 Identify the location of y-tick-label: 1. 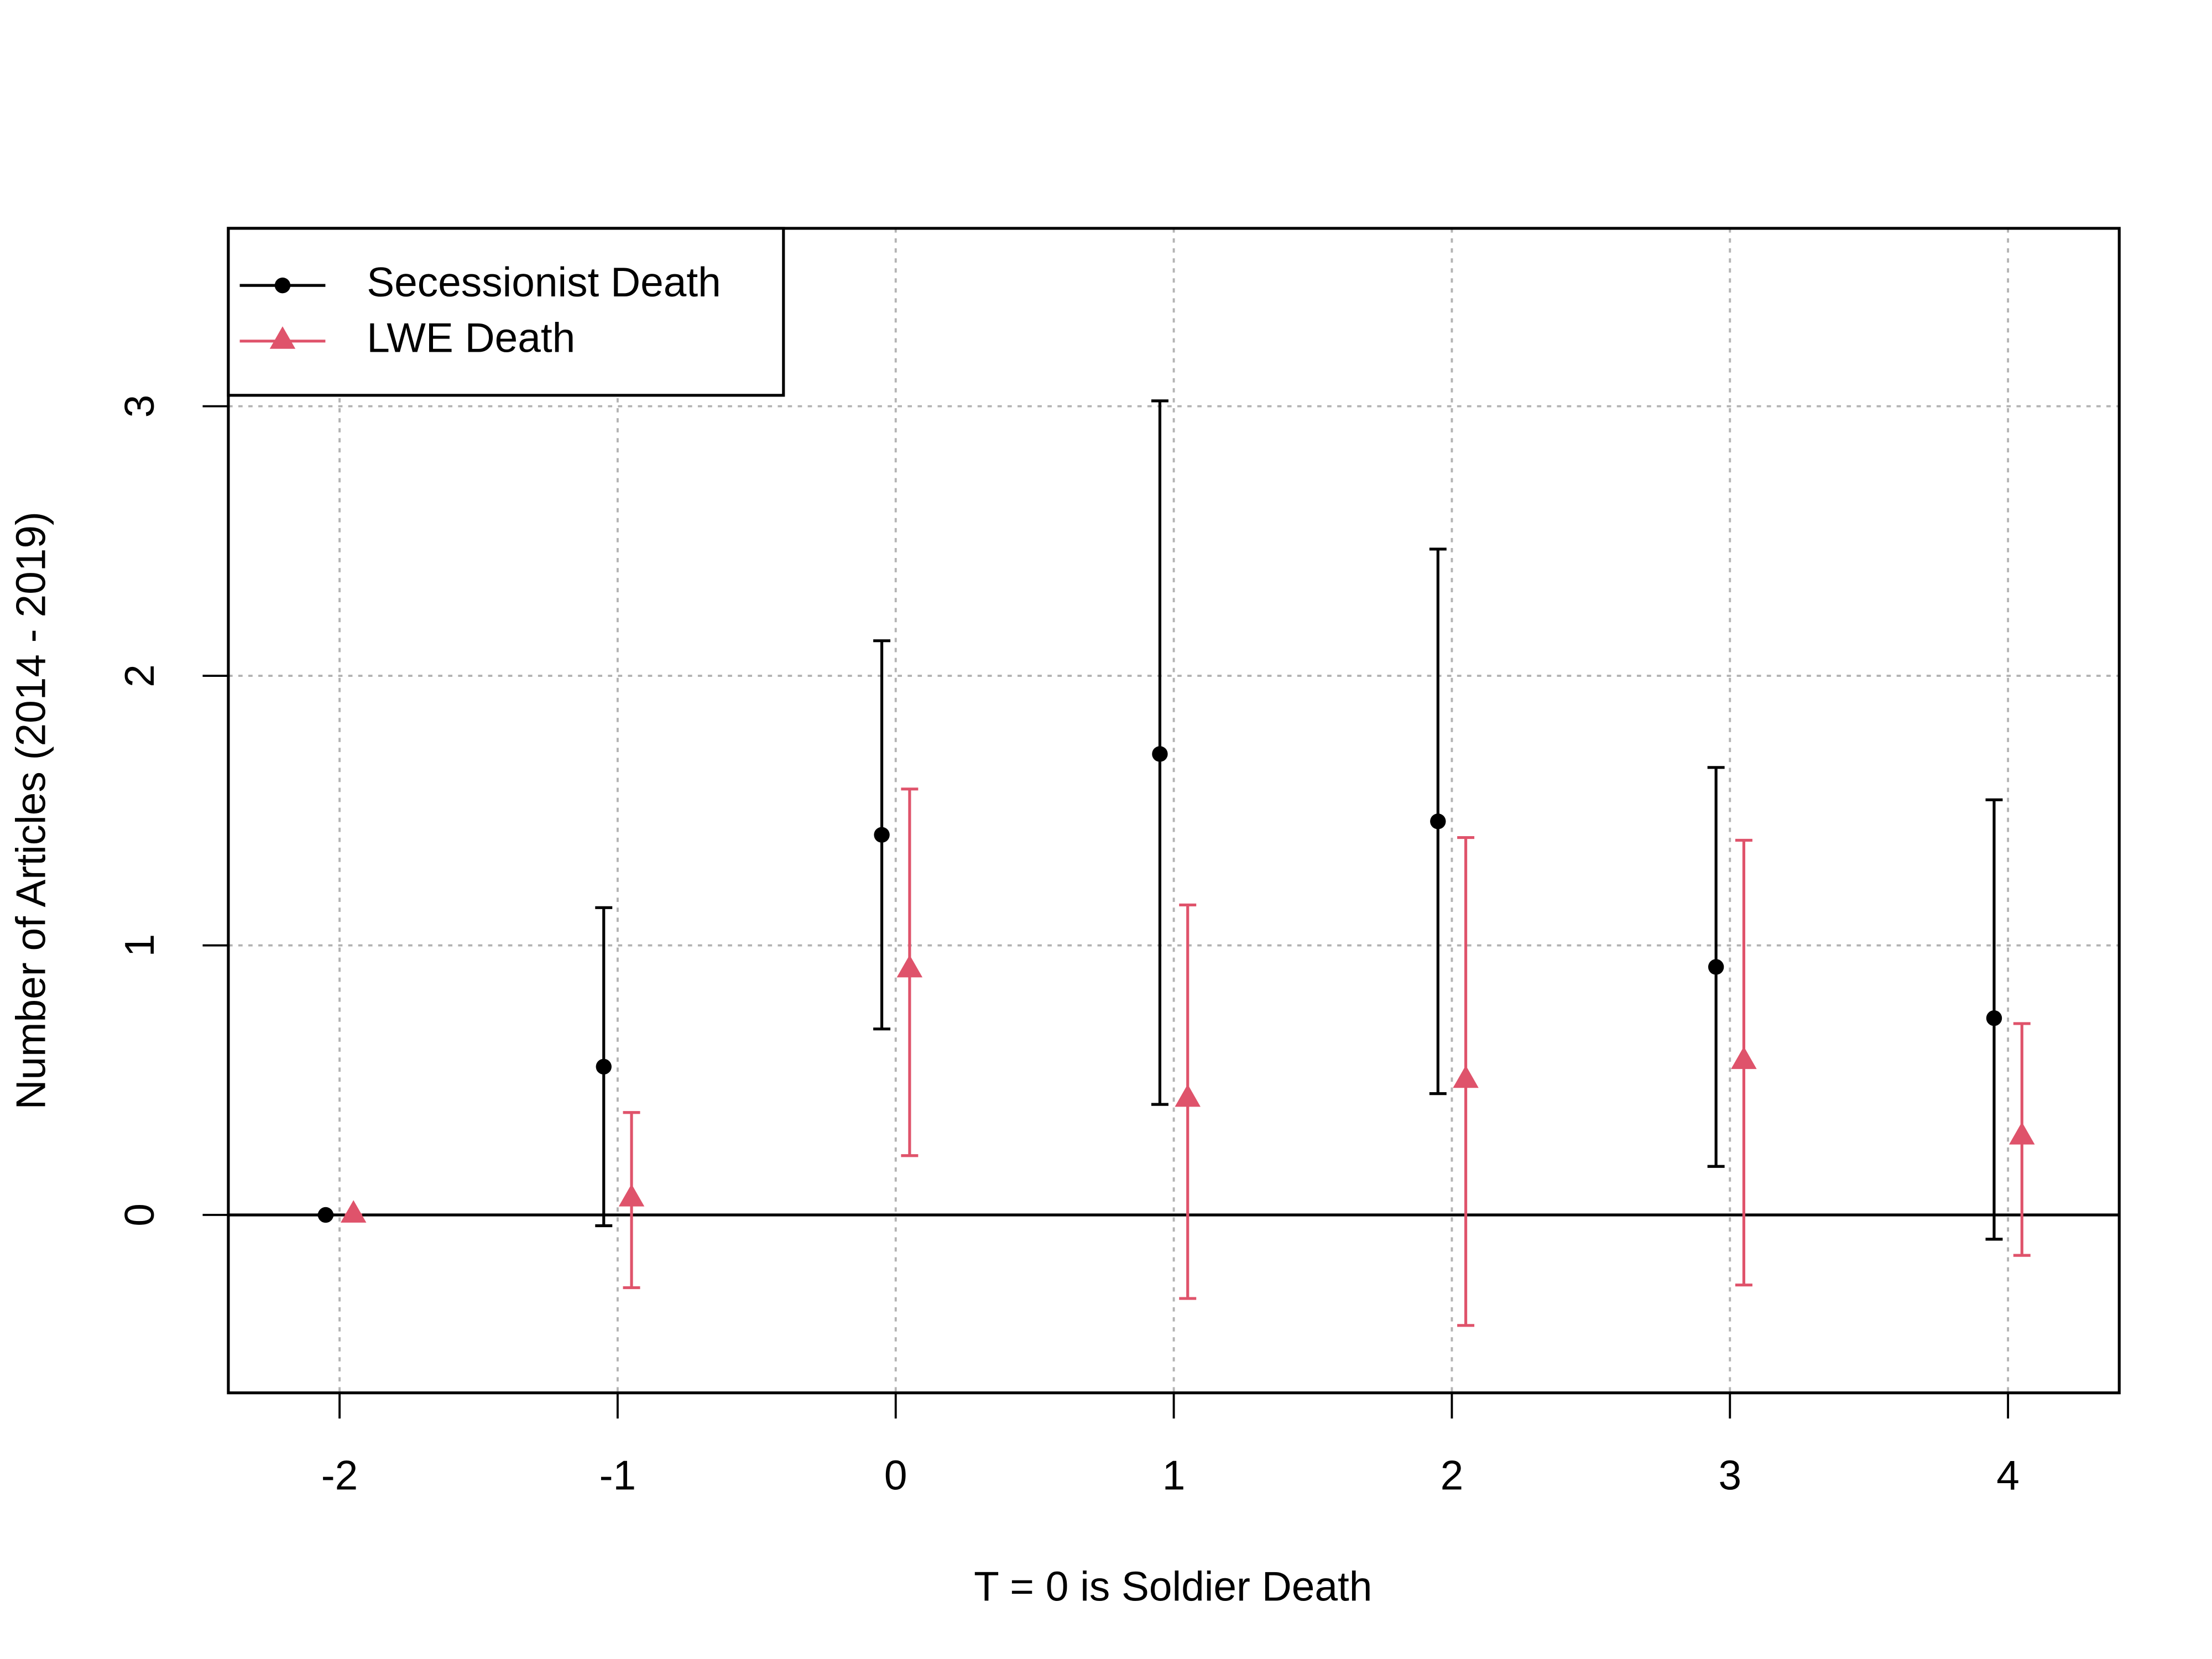
(140, 946).